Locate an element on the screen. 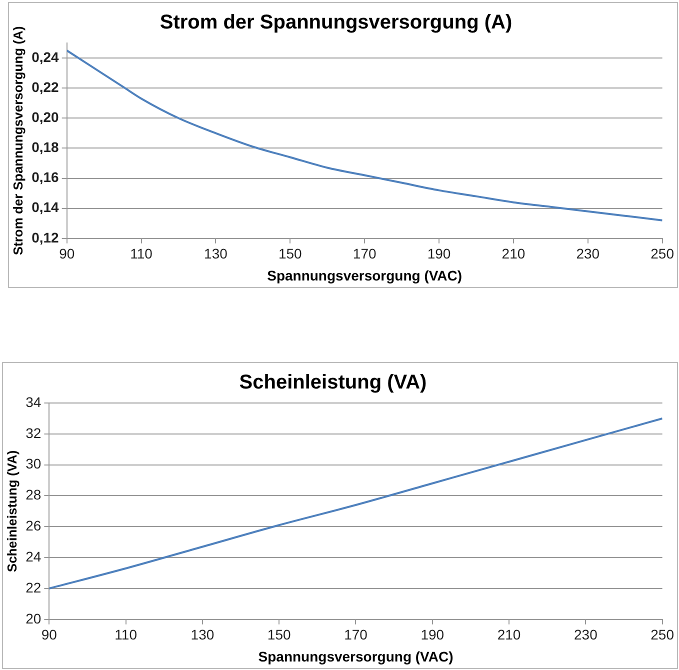 This screenshot has width=679, height=670. y-tick-label: 26 is located at coordinates (34, 526).